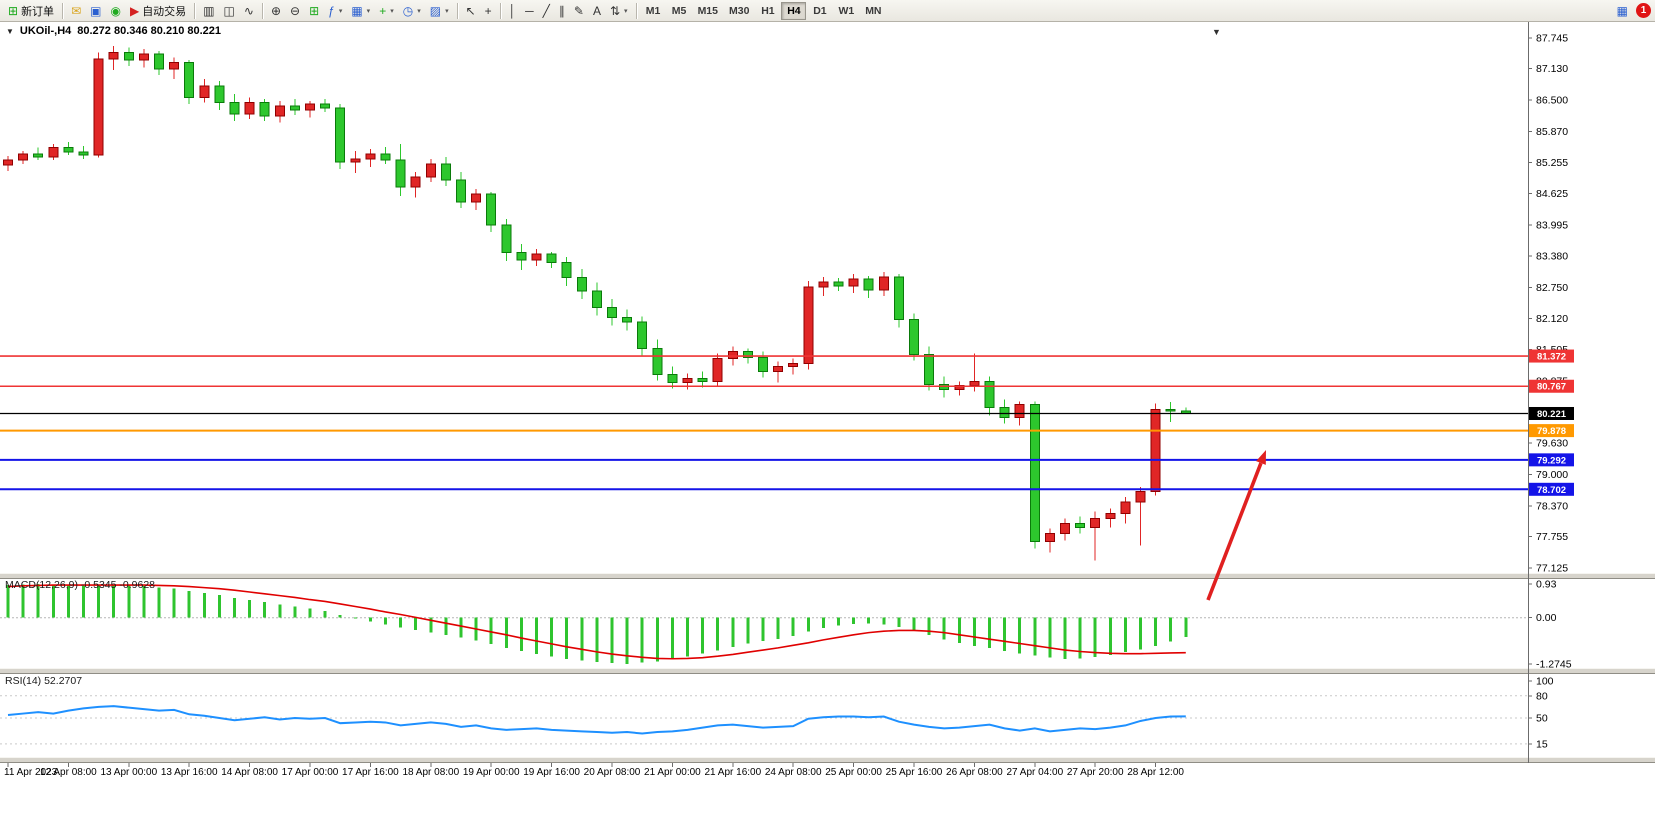 This screenshot has height=826, width=1655. What do you see at coordinates (529, 10) in the screenshot?
I see `horizontal-line-button: ─` at bounding box center [529, 10].